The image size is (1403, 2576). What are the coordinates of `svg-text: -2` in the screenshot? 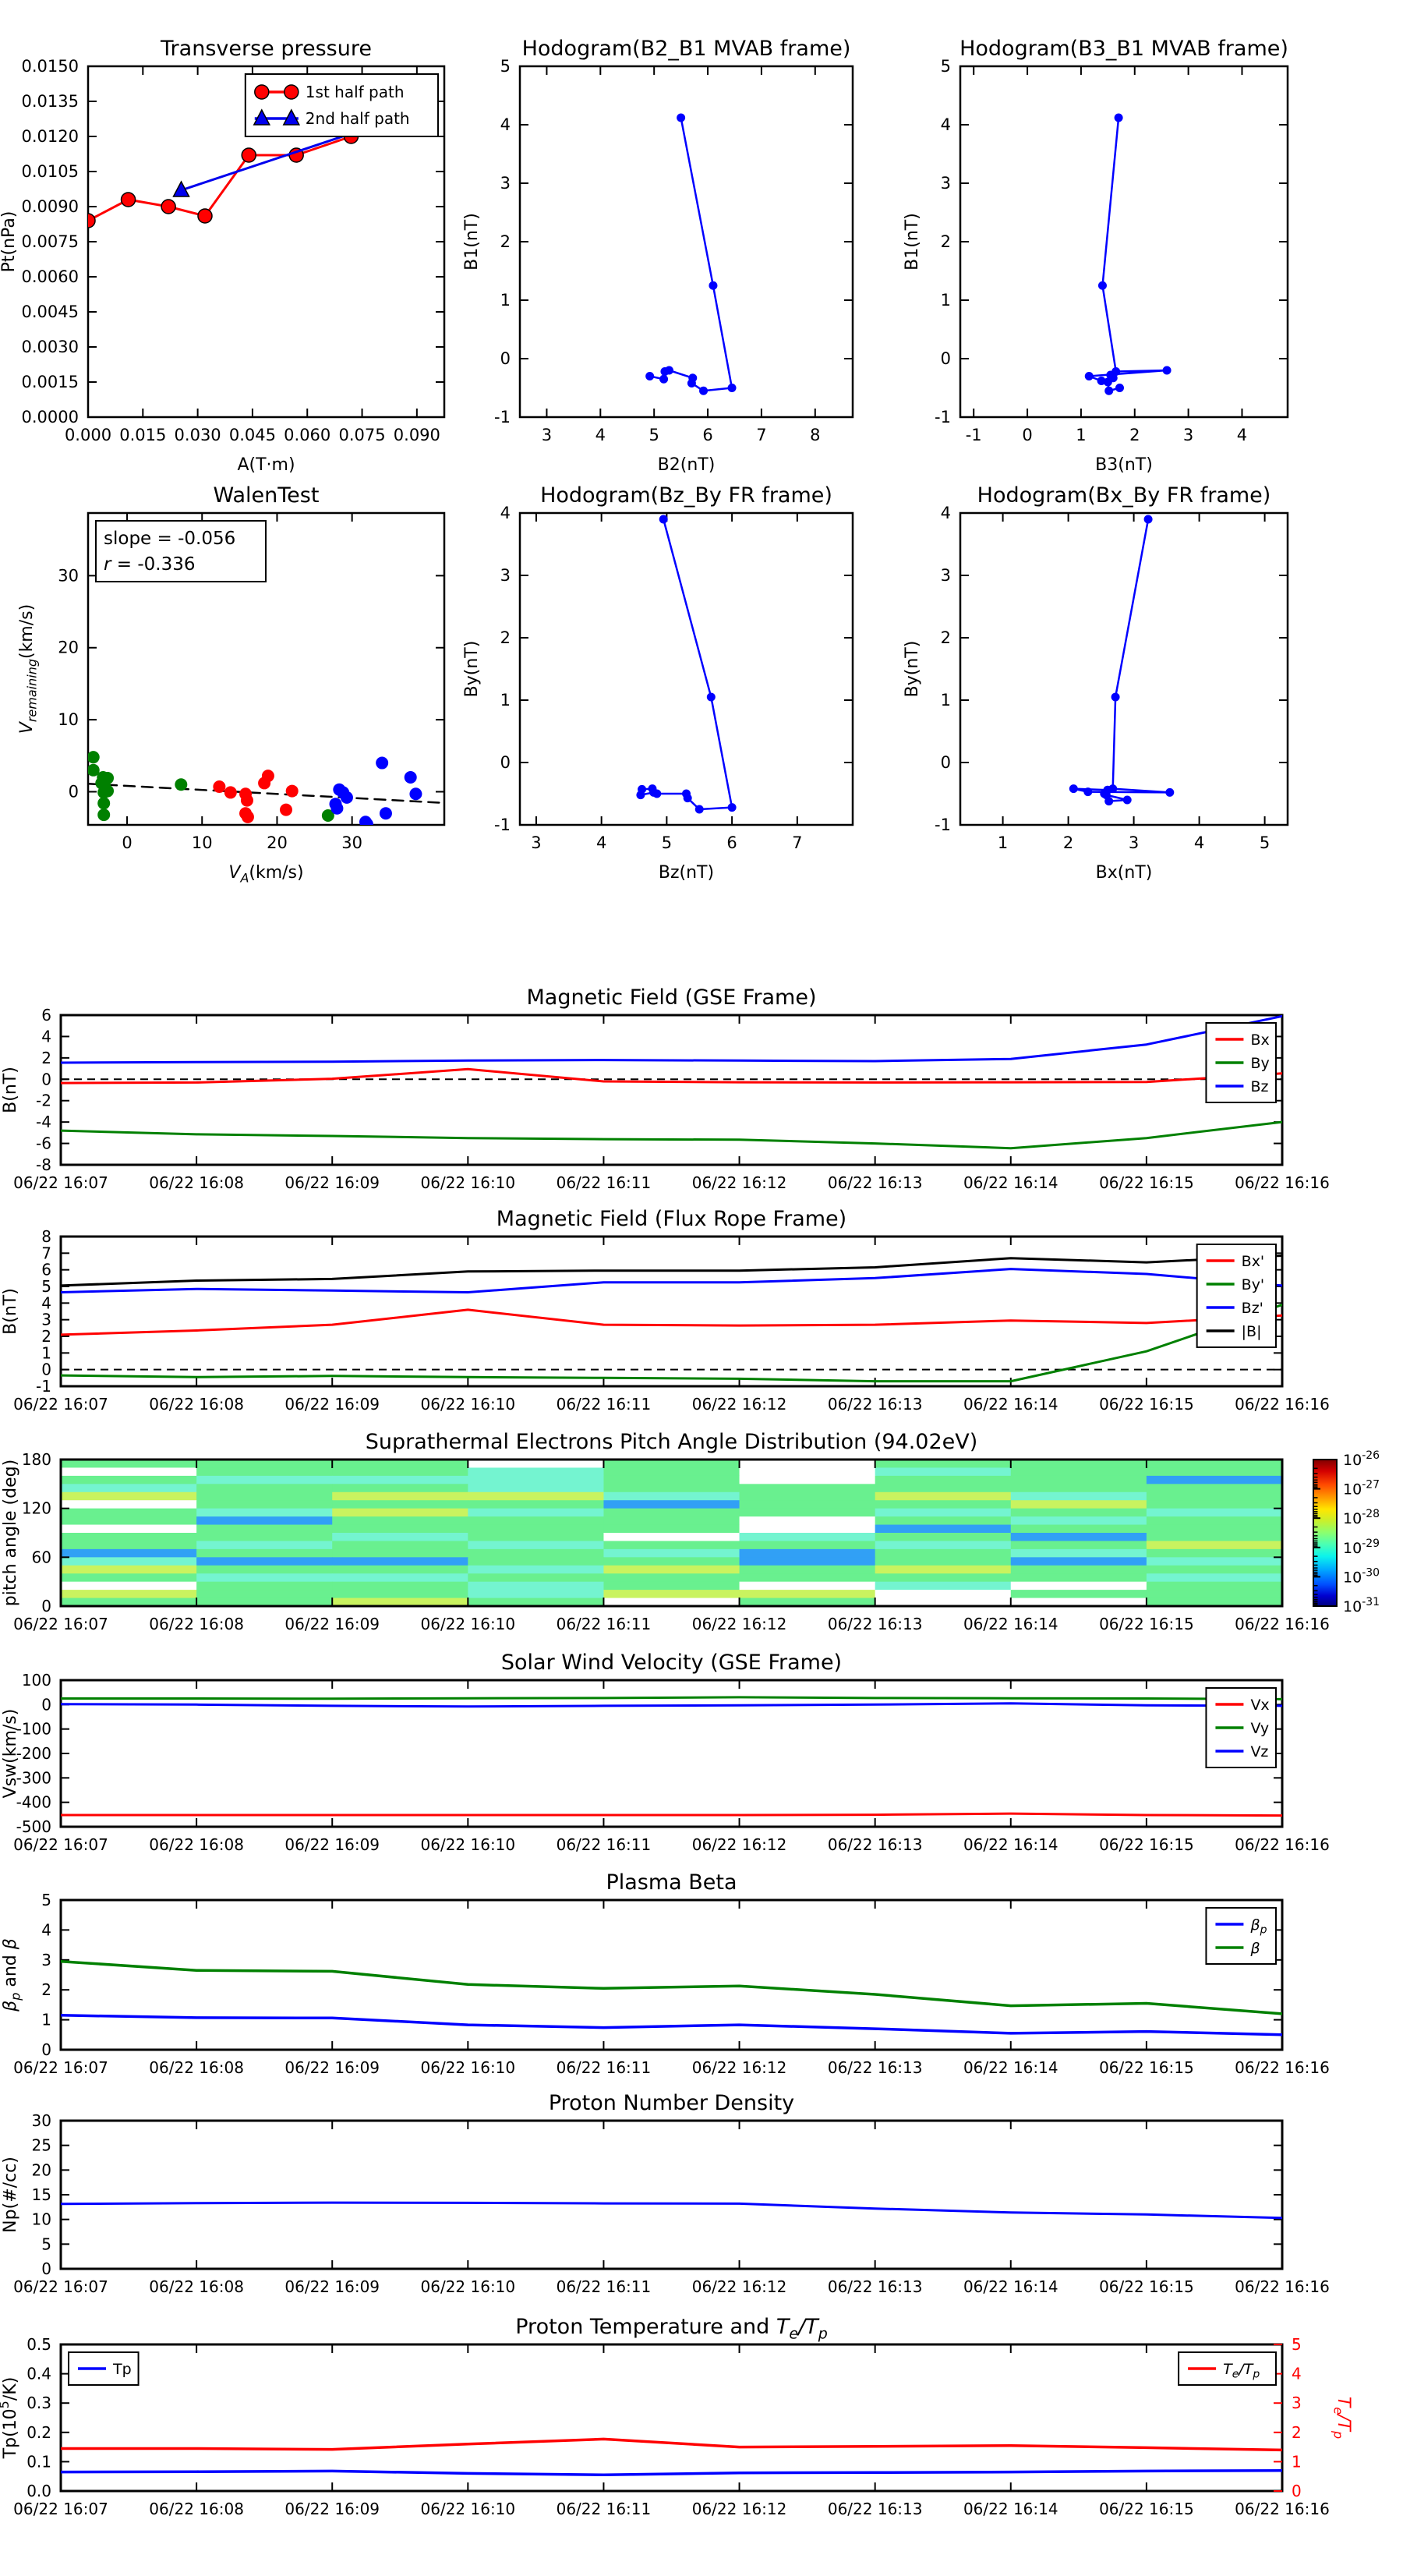 It's located at (43, 1101).